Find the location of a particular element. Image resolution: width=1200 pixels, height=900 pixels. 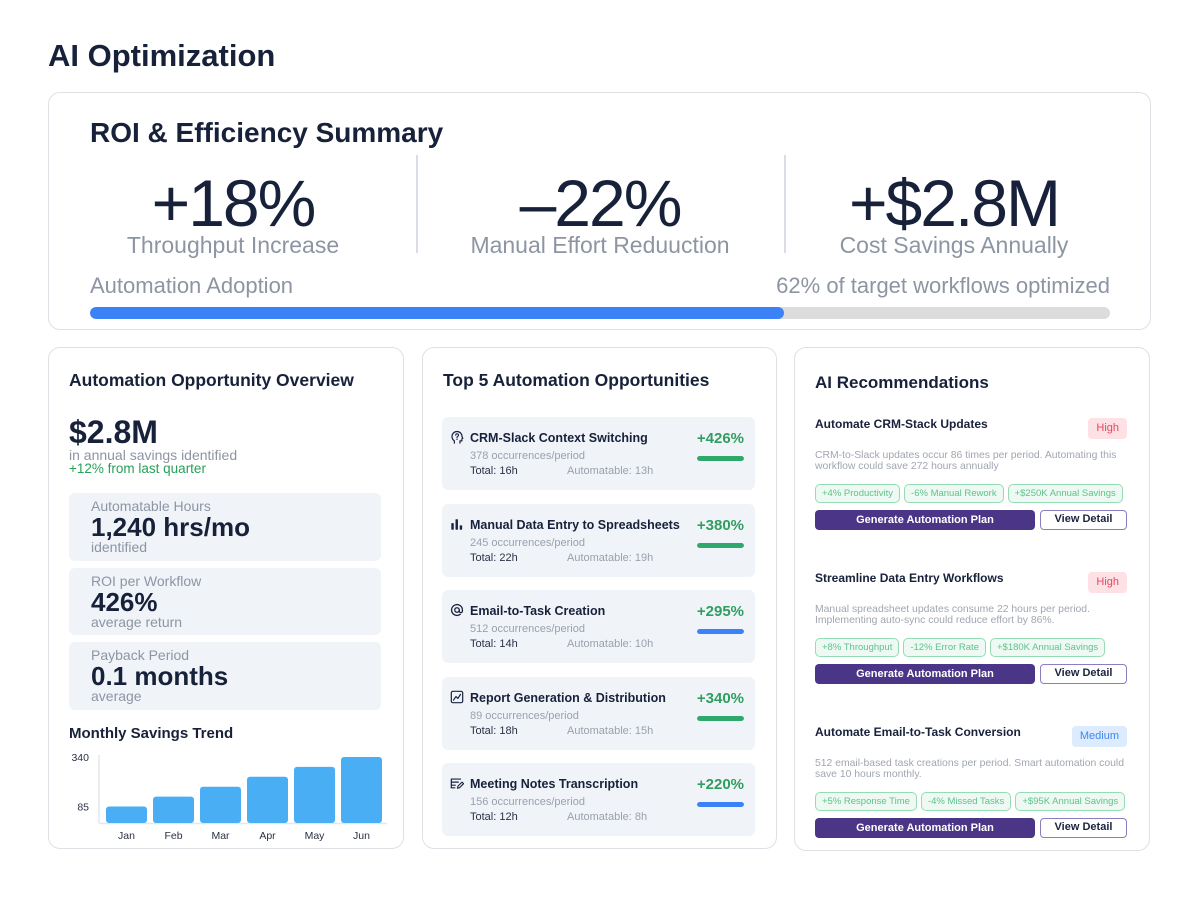

priority-badge: High is located at coordinates (1107, 582).